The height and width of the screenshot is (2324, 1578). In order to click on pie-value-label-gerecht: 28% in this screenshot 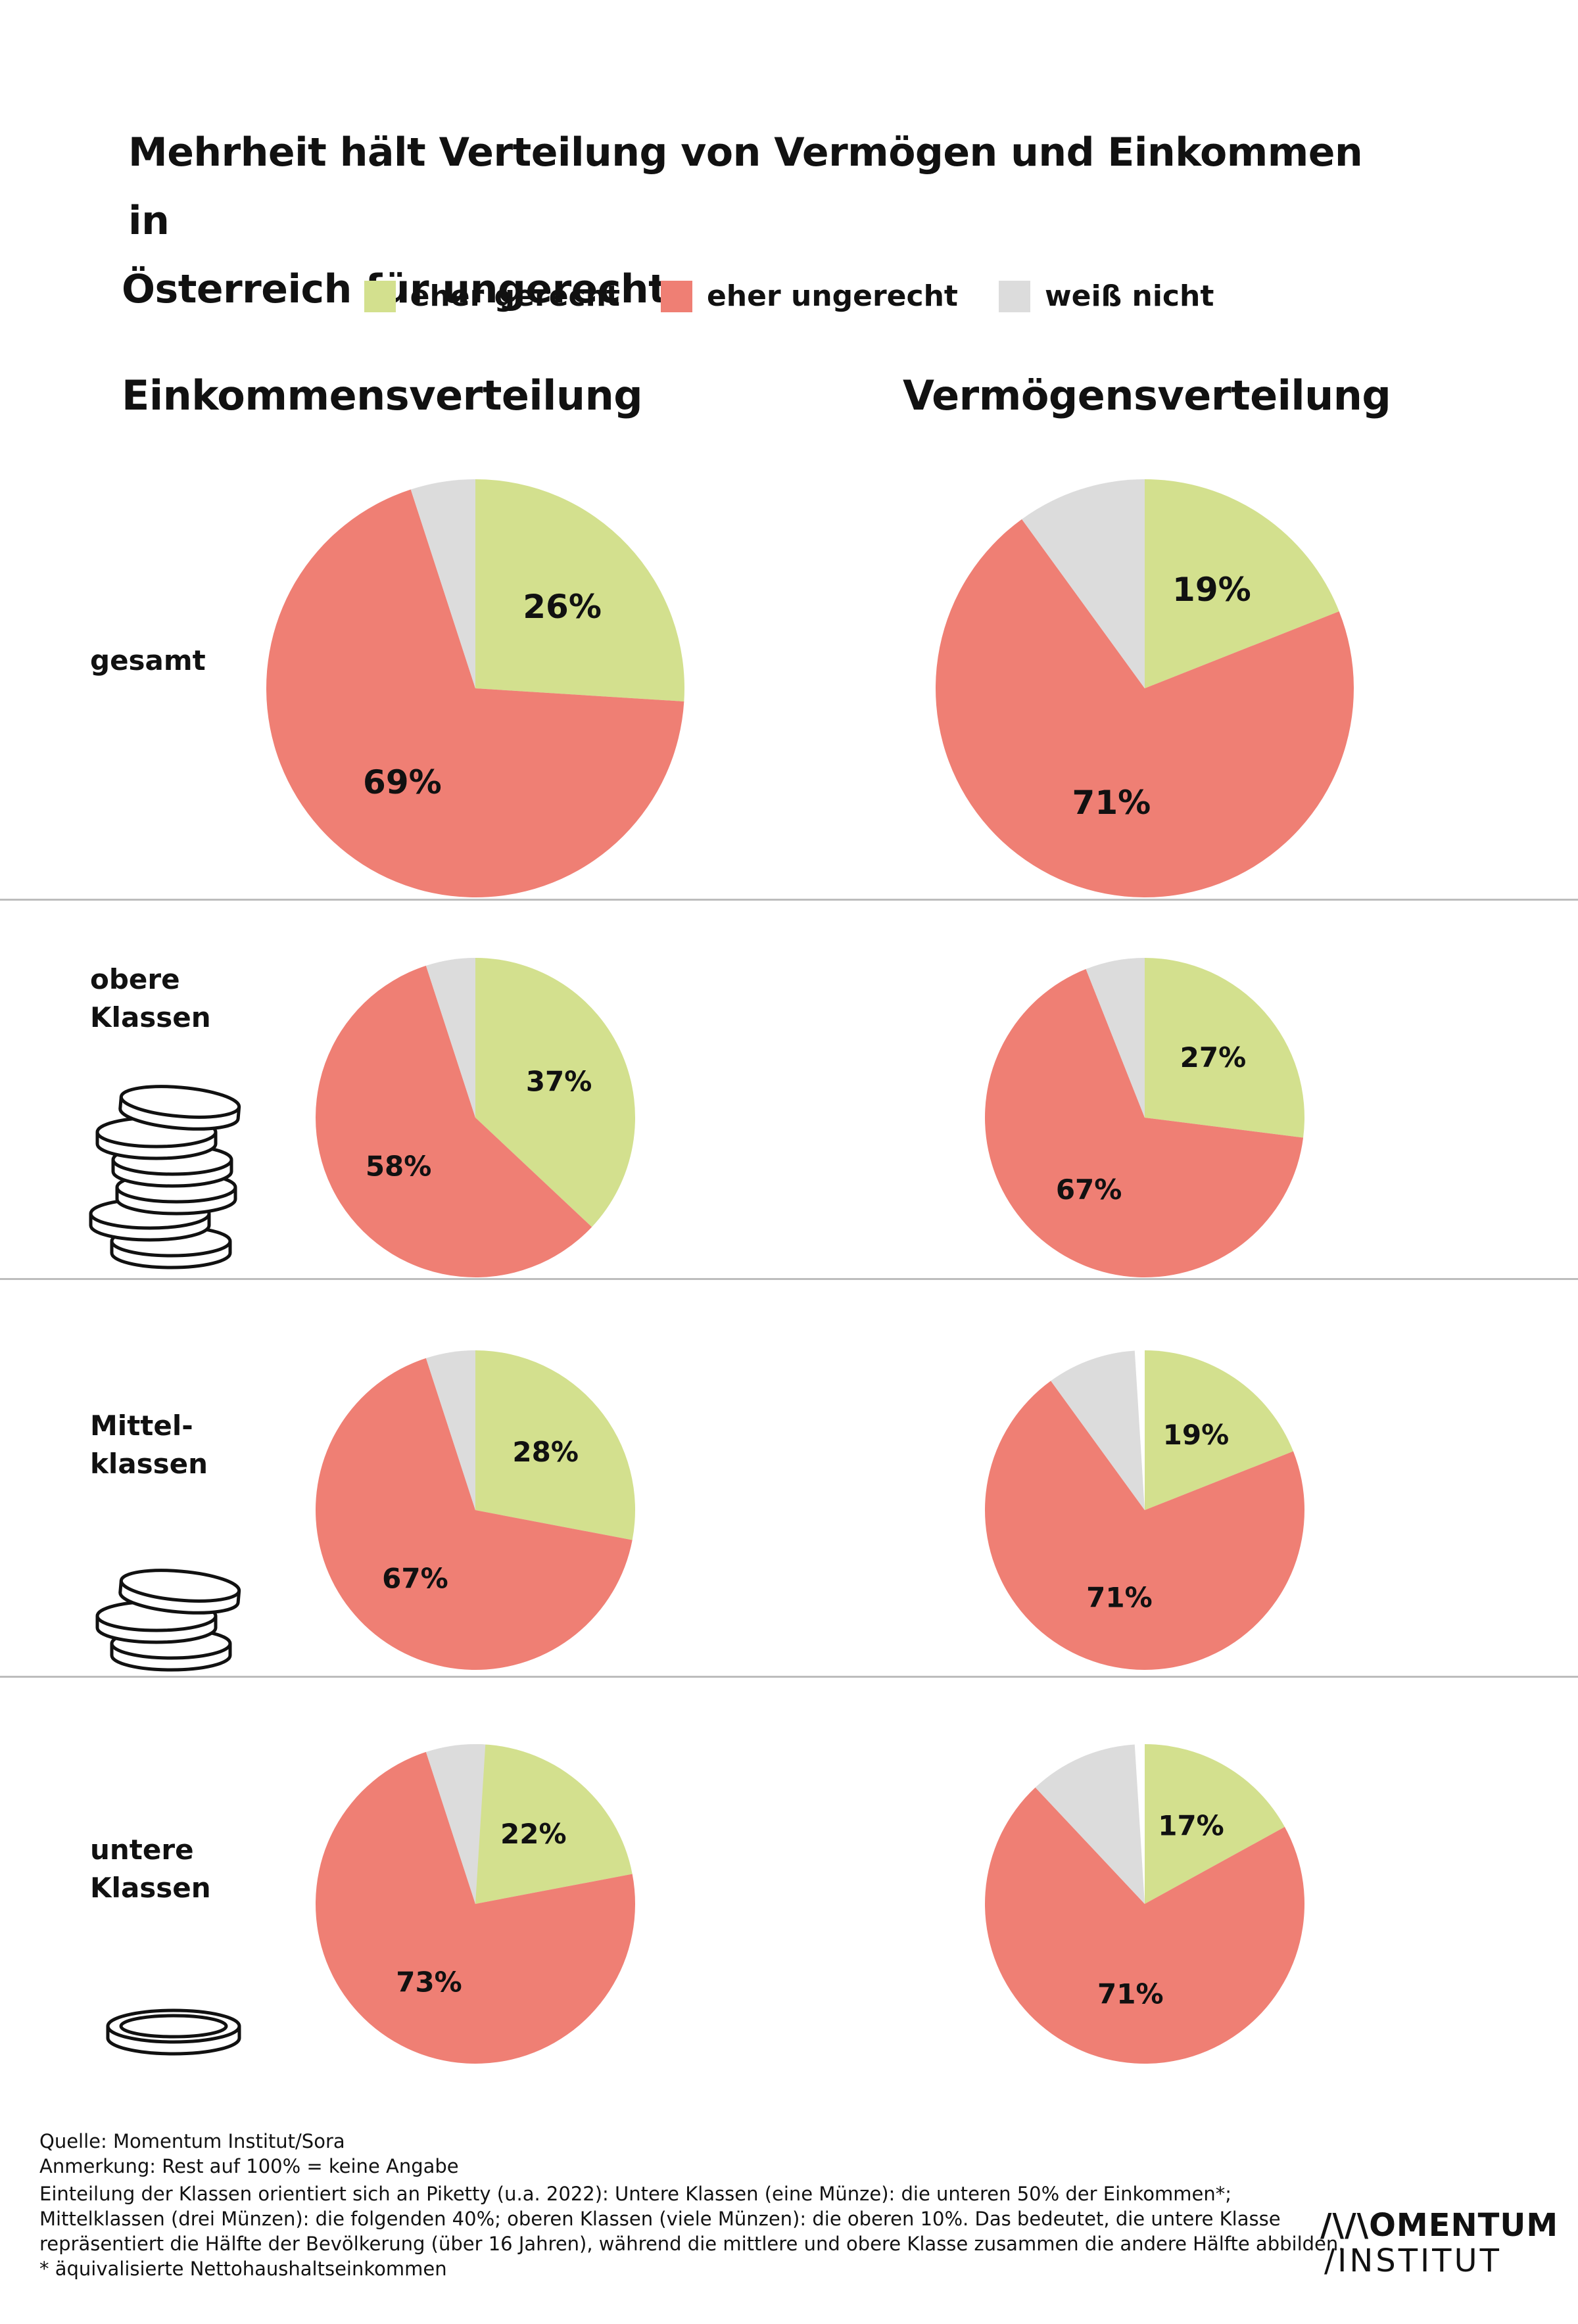, I will do `click(545, 1452)`.